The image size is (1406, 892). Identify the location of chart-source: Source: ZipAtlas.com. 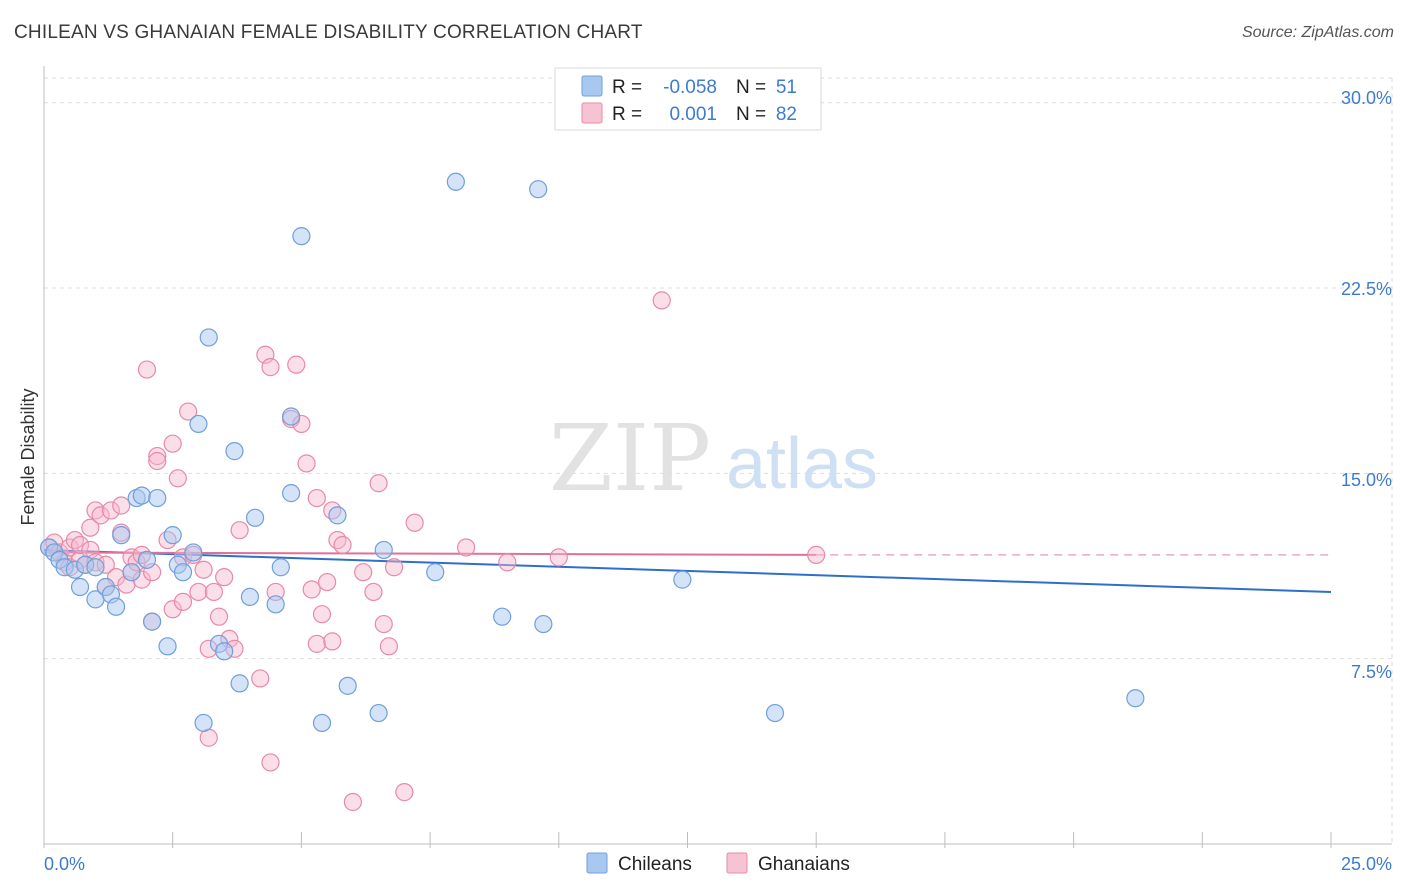
(1317, 32).